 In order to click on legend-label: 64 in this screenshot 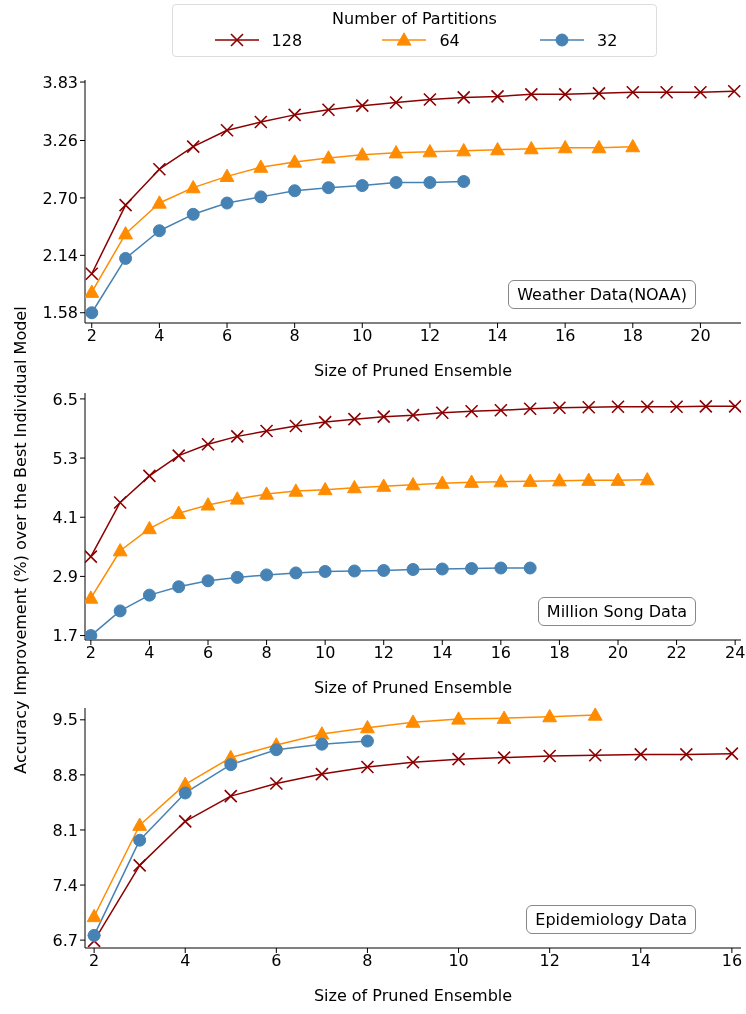, I will do `click(449, 40)`.